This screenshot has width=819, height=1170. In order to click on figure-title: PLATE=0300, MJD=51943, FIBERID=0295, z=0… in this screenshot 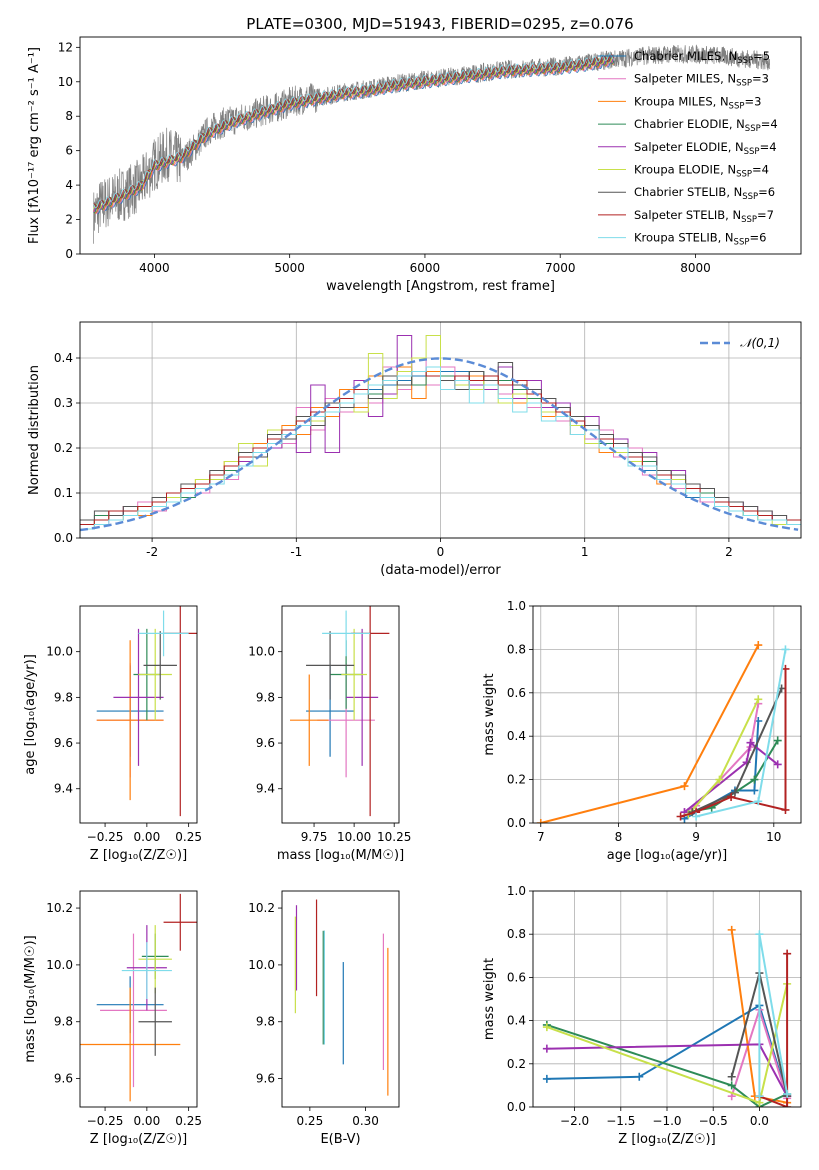, I will do `click(439, 24)`.